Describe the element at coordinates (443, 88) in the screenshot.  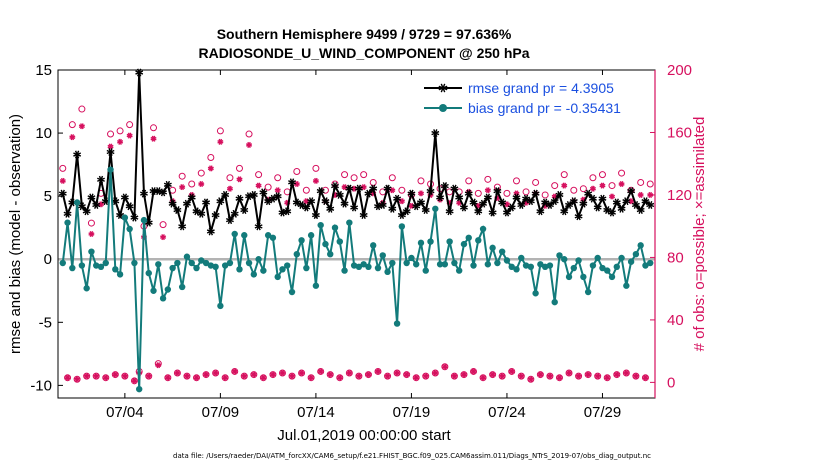
I see `legend-rmse-star` at that location.